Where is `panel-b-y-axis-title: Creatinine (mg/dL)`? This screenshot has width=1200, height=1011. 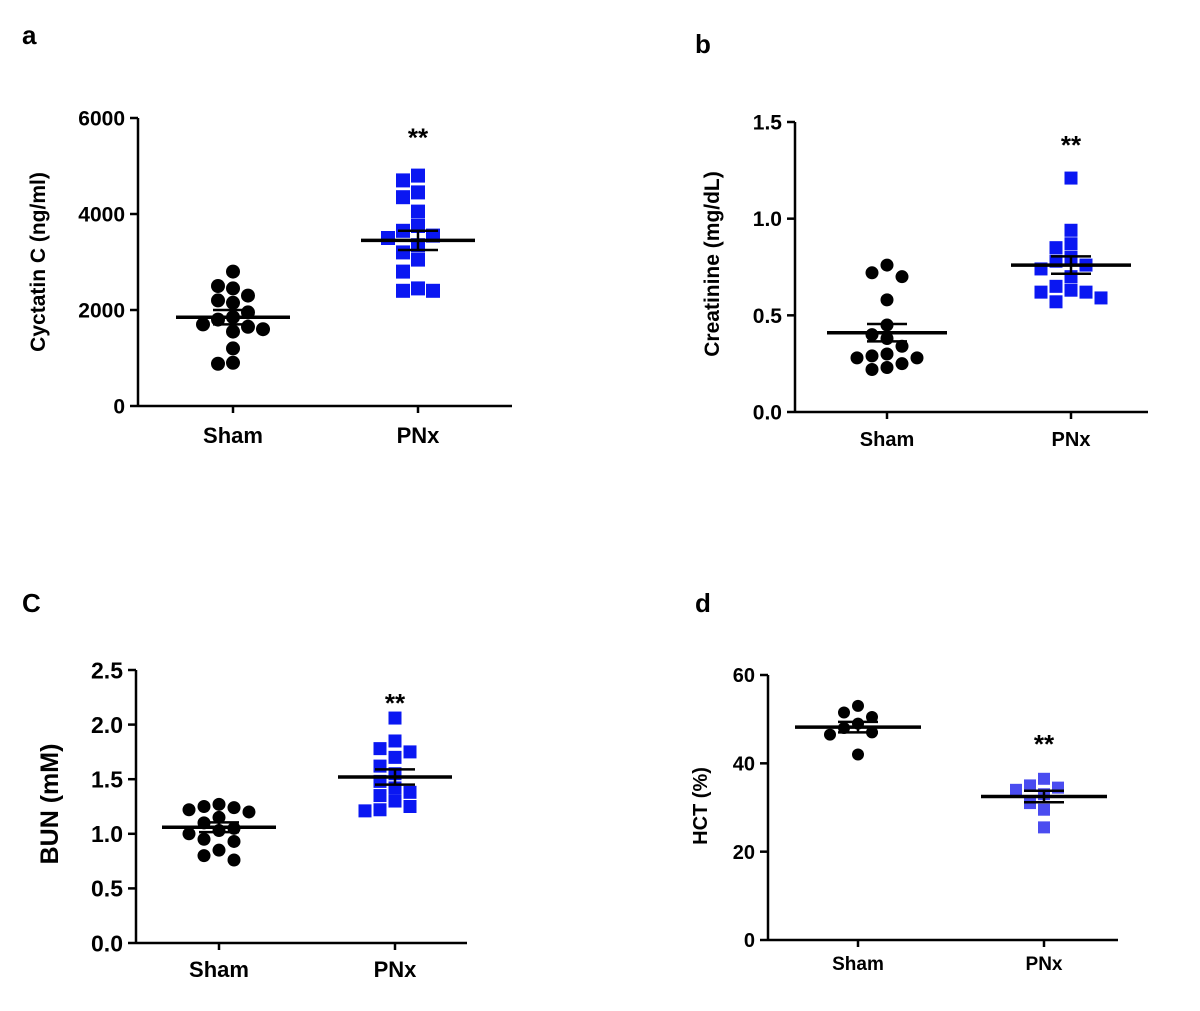
panel-b-y-axis-title: Creatinine (mg/dL) is located at coordinates (712, 264).